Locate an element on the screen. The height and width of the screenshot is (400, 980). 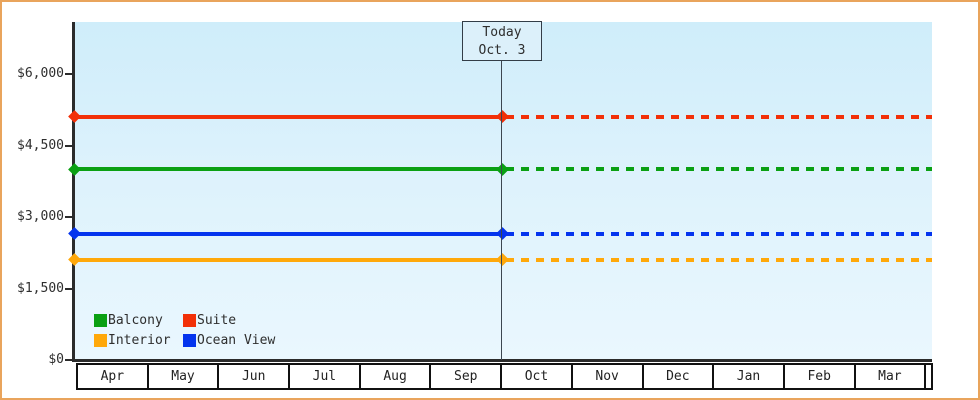
legend-swatch-balcony is located at coordinates (100, 320).